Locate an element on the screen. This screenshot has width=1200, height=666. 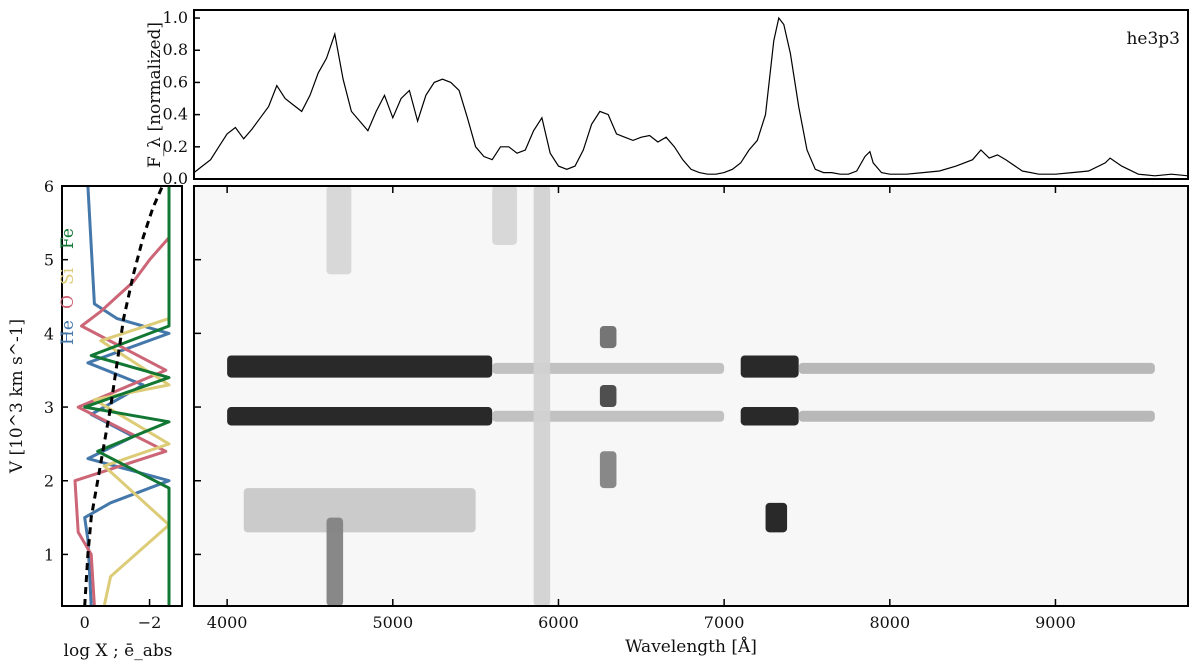
velocity-ytick-label: 3 is located at coordinates (49, 407).